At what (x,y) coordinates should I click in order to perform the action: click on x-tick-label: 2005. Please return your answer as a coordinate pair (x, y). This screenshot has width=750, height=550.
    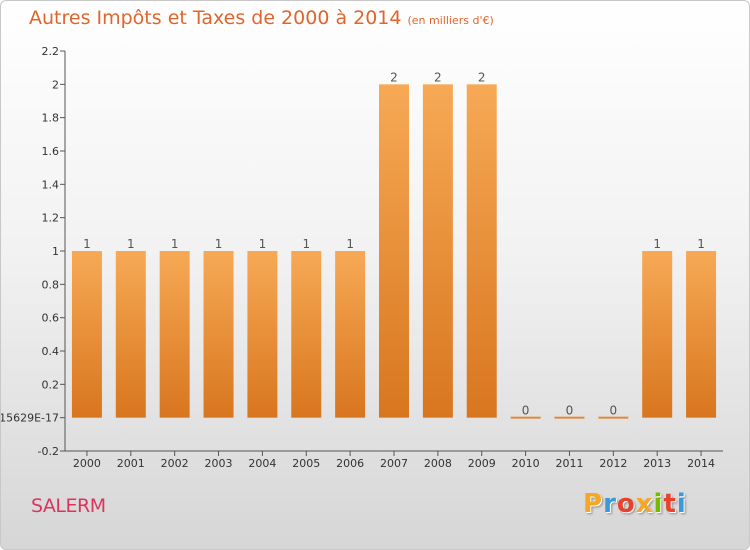
    Looking at the image, I should click on (306, 463).